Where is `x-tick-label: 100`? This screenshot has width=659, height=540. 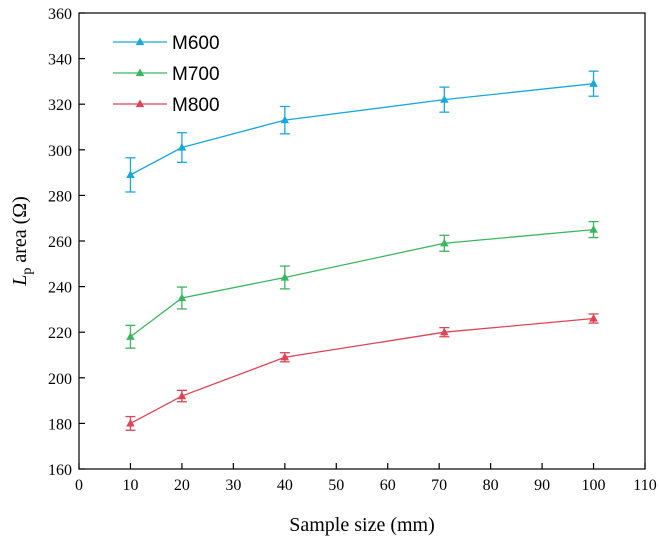
x-tick-label: 100 is located at coordinates (594, 485).